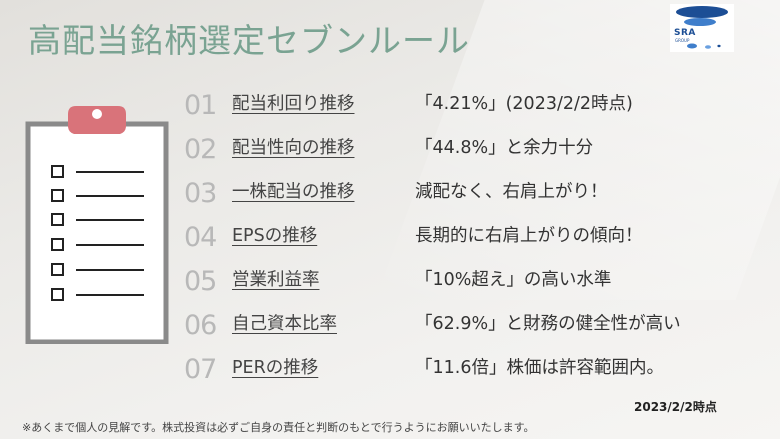 Image resolution: width=780 pixels, height=439 pixels. Describe the element at coordinates (685, 33) in the screenshot. I see `logo-text: SRA` at that location.